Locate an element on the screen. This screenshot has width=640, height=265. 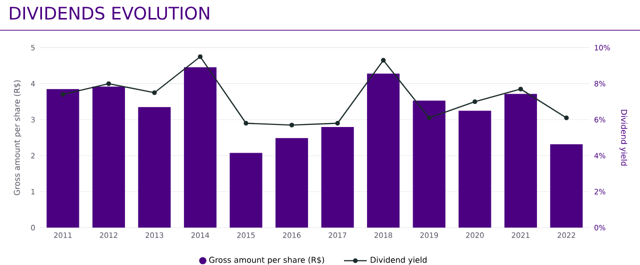
y2-axis-title: Dividend yield is located at coordinates (623, 138).